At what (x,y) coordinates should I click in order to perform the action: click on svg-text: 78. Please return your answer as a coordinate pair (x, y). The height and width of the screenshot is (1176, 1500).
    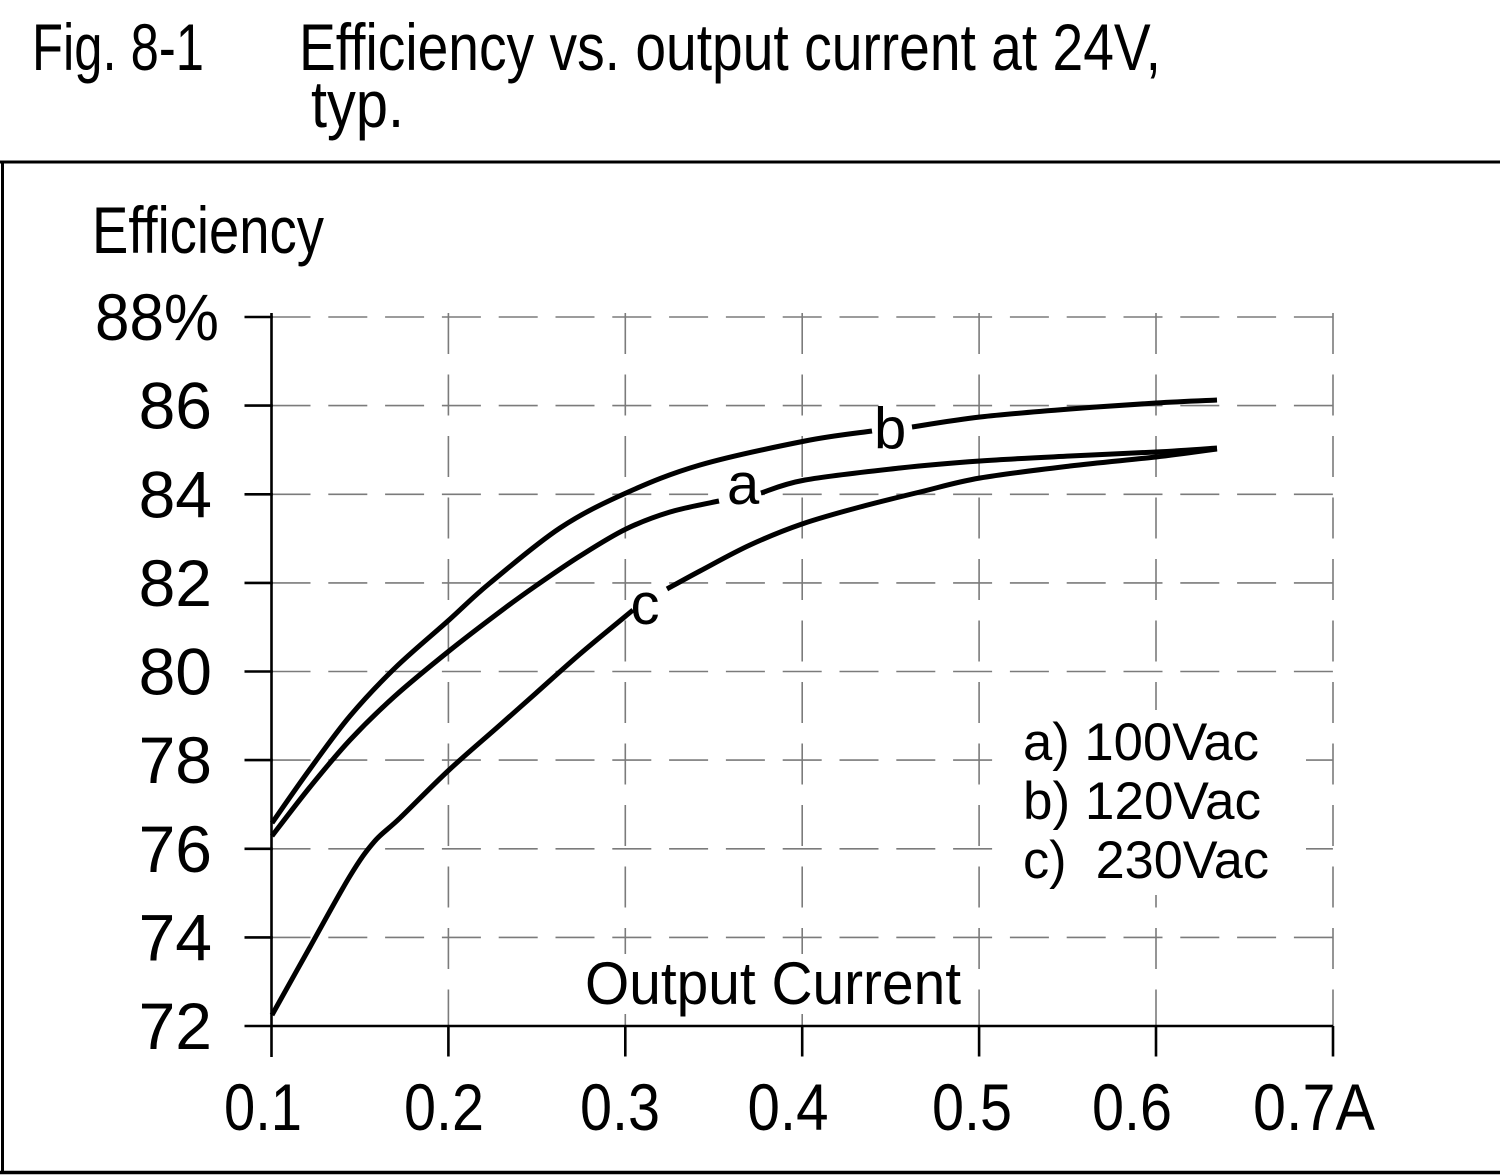
    Looking at the image, I should click on (175, 760).